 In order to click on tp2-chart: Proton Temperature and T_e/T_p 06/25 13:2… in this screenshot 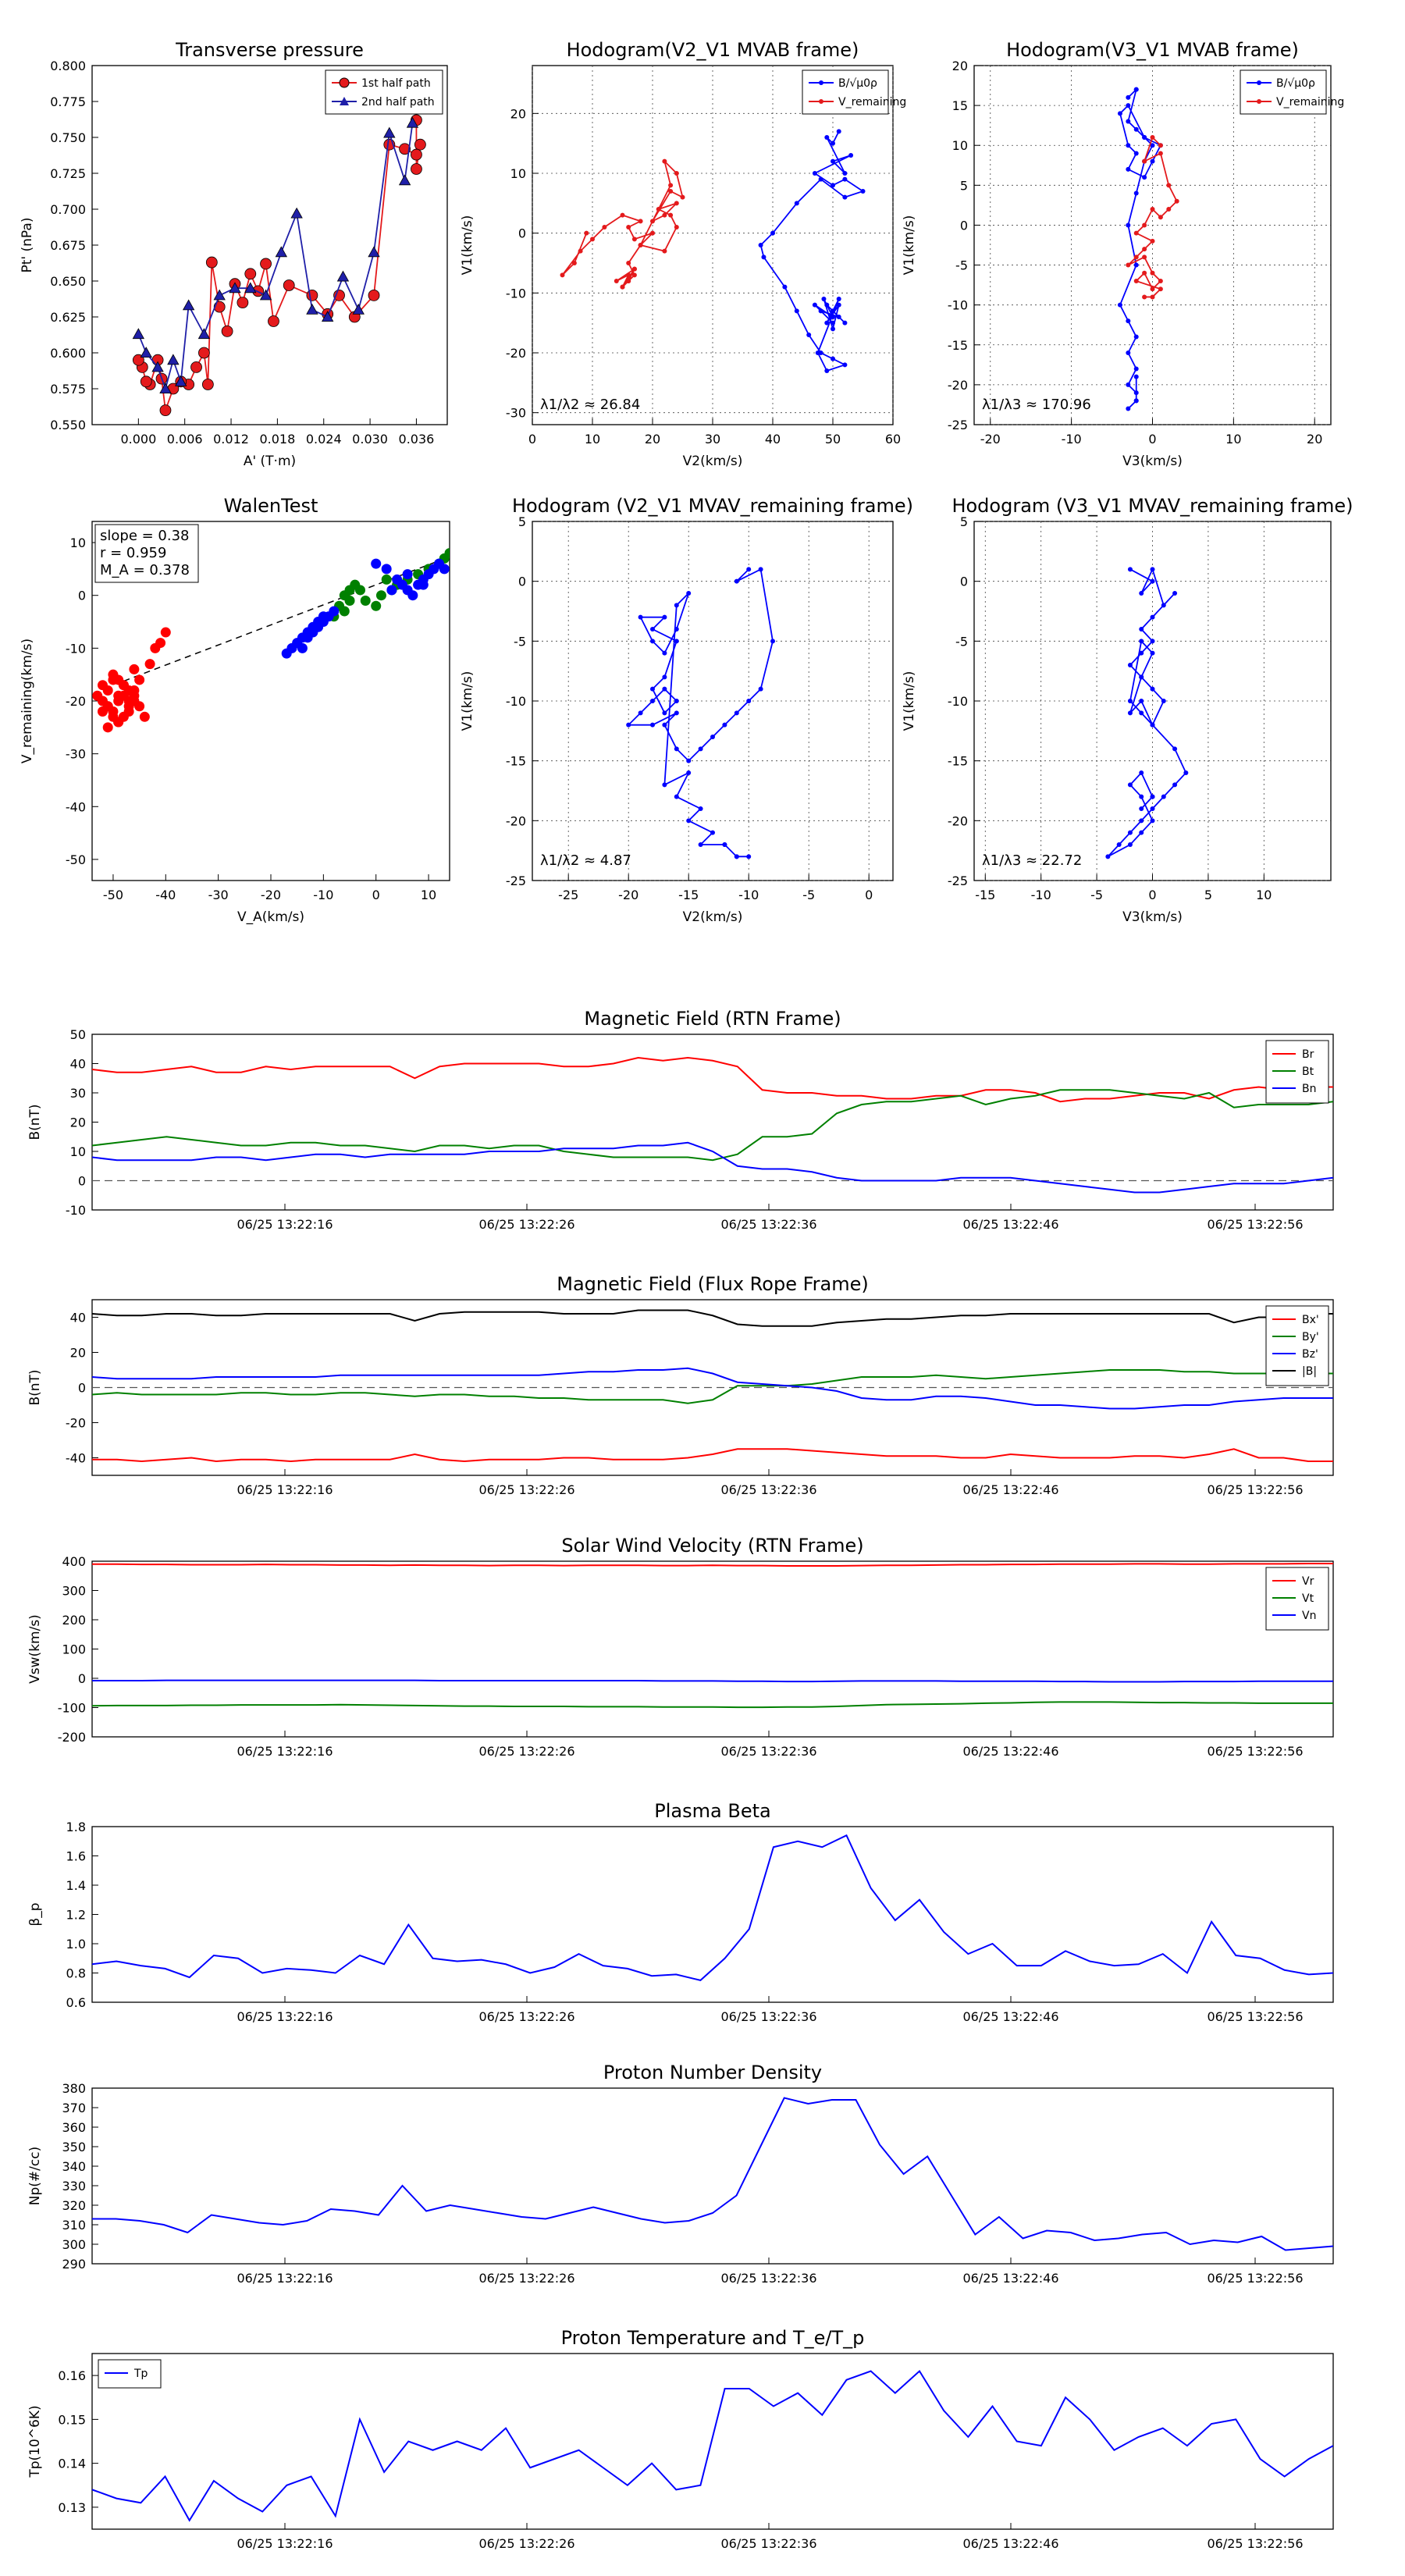, I will do `click(681, 2439)`.